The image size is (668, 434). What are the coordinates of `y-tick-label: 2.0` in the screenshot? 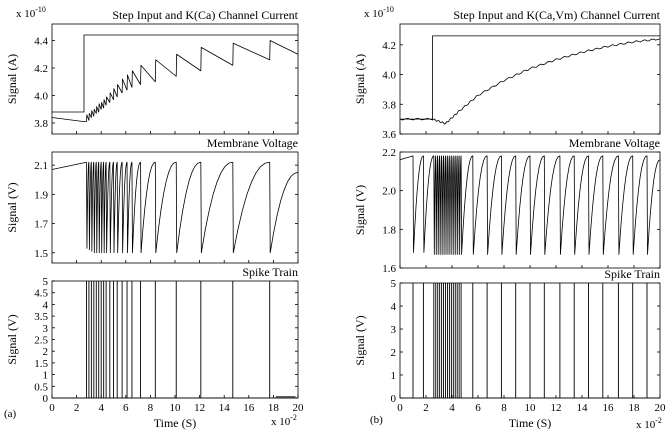 It's located at (389, 192).